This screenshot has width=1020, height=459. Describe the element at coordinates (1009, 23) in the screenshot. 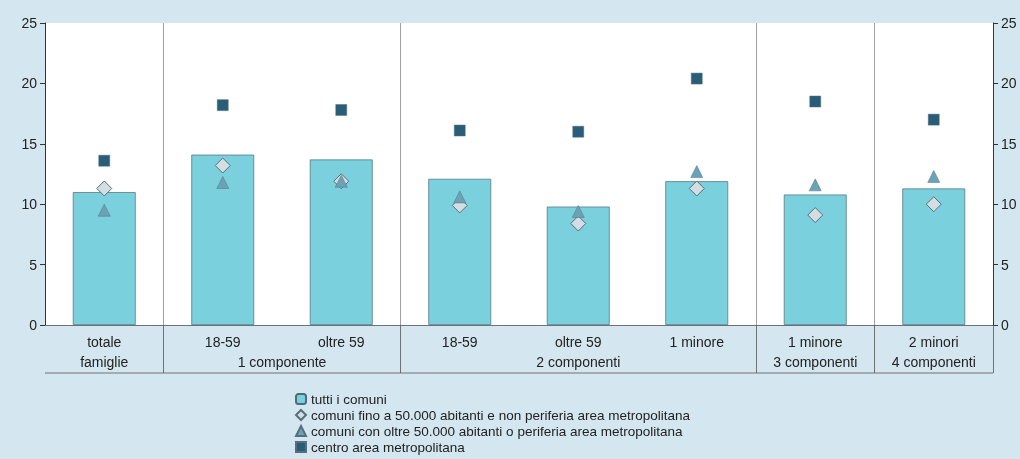

I see `y2-tick-label: 25` at that location.